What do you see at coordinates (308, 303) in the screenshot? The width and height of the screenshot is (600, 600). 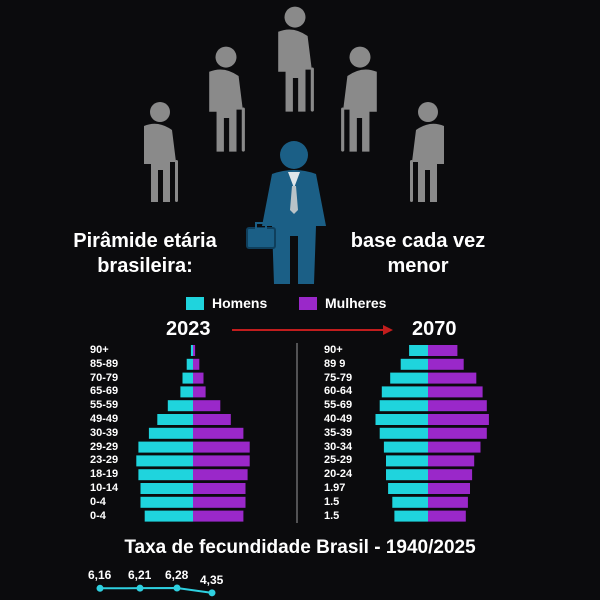 I see `legend-swatch-mulheres` at bounding box center [308, 303].